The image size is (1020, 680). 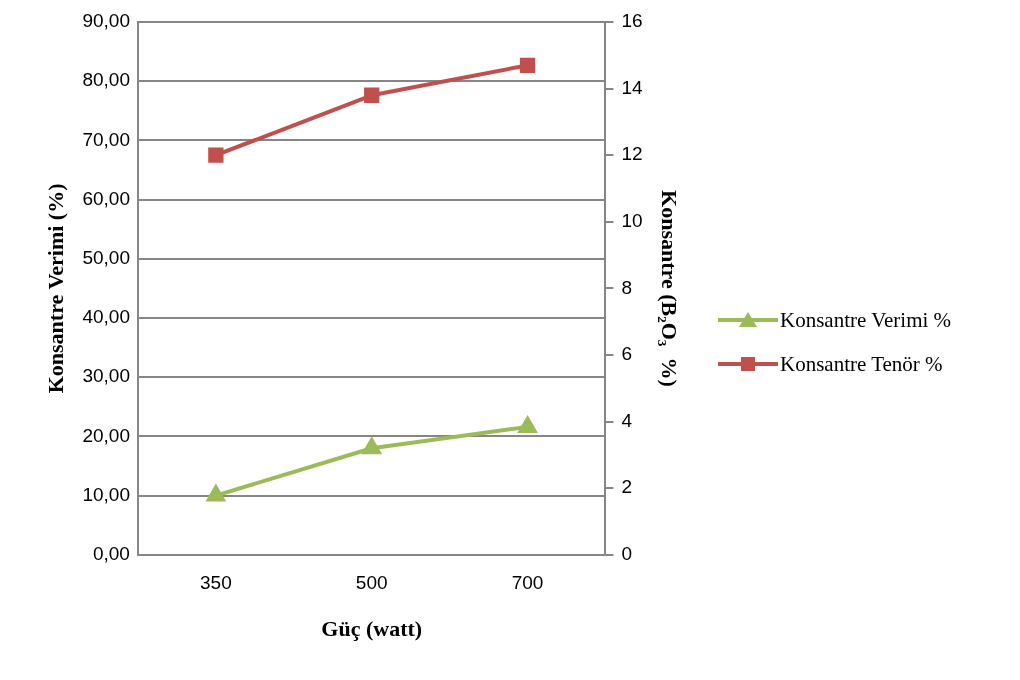 What do you see at coordinates (627, 487) in the screenshot?
I see `y2-tick-label: 2` at bounding box center [627, 487].